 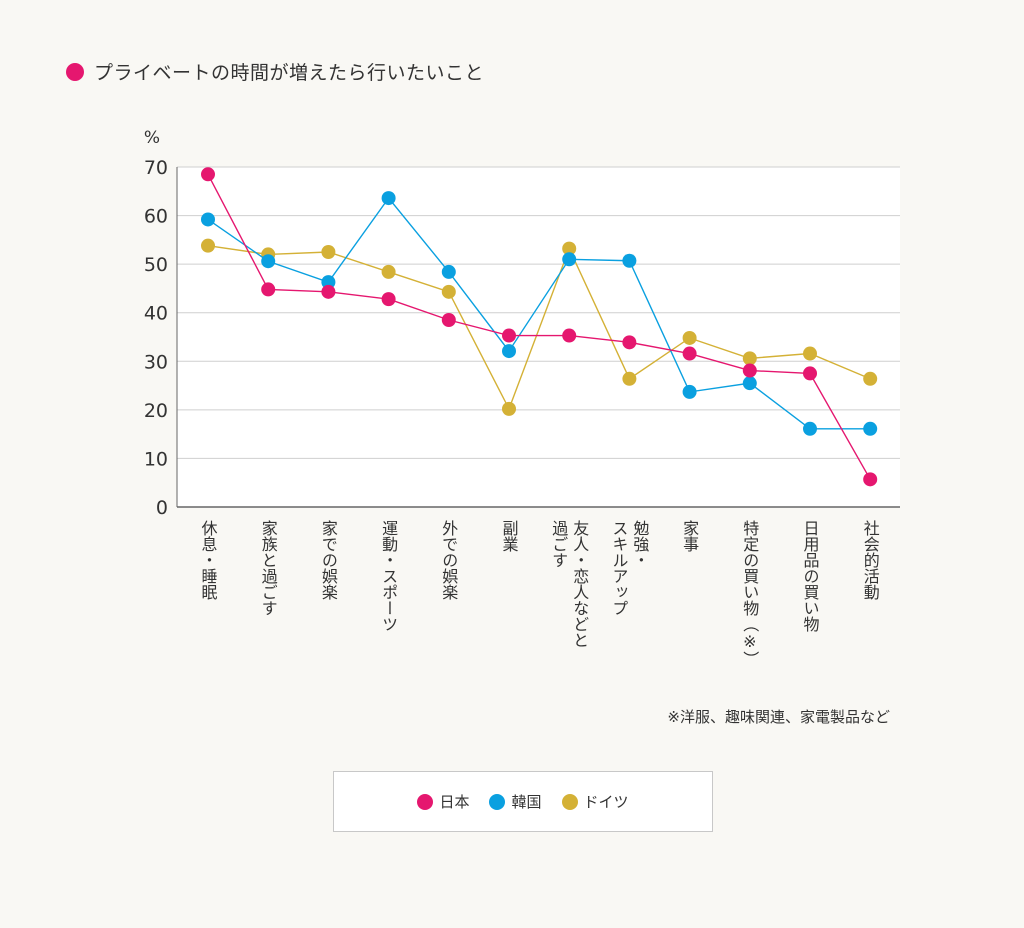 I want to click on y-tick-label: 70, so click(x=156, y=168).